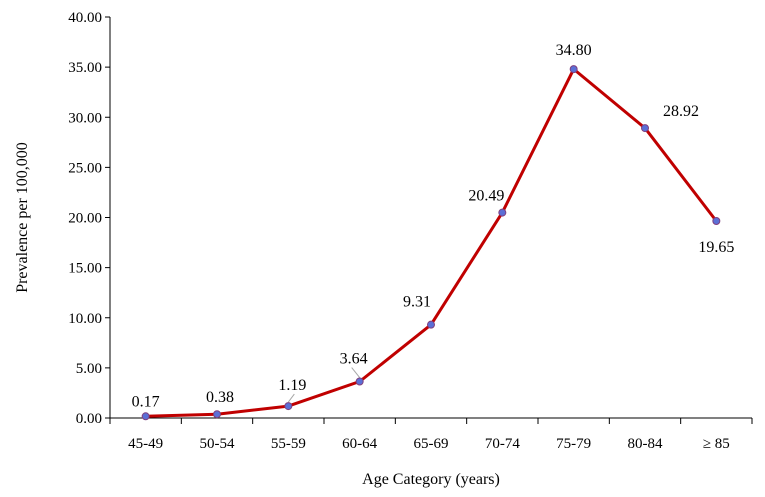 Image resolution: width=765 pixels, height=497 pixels. I want to click on y-tick-label: 30.00, so click(85, 118).